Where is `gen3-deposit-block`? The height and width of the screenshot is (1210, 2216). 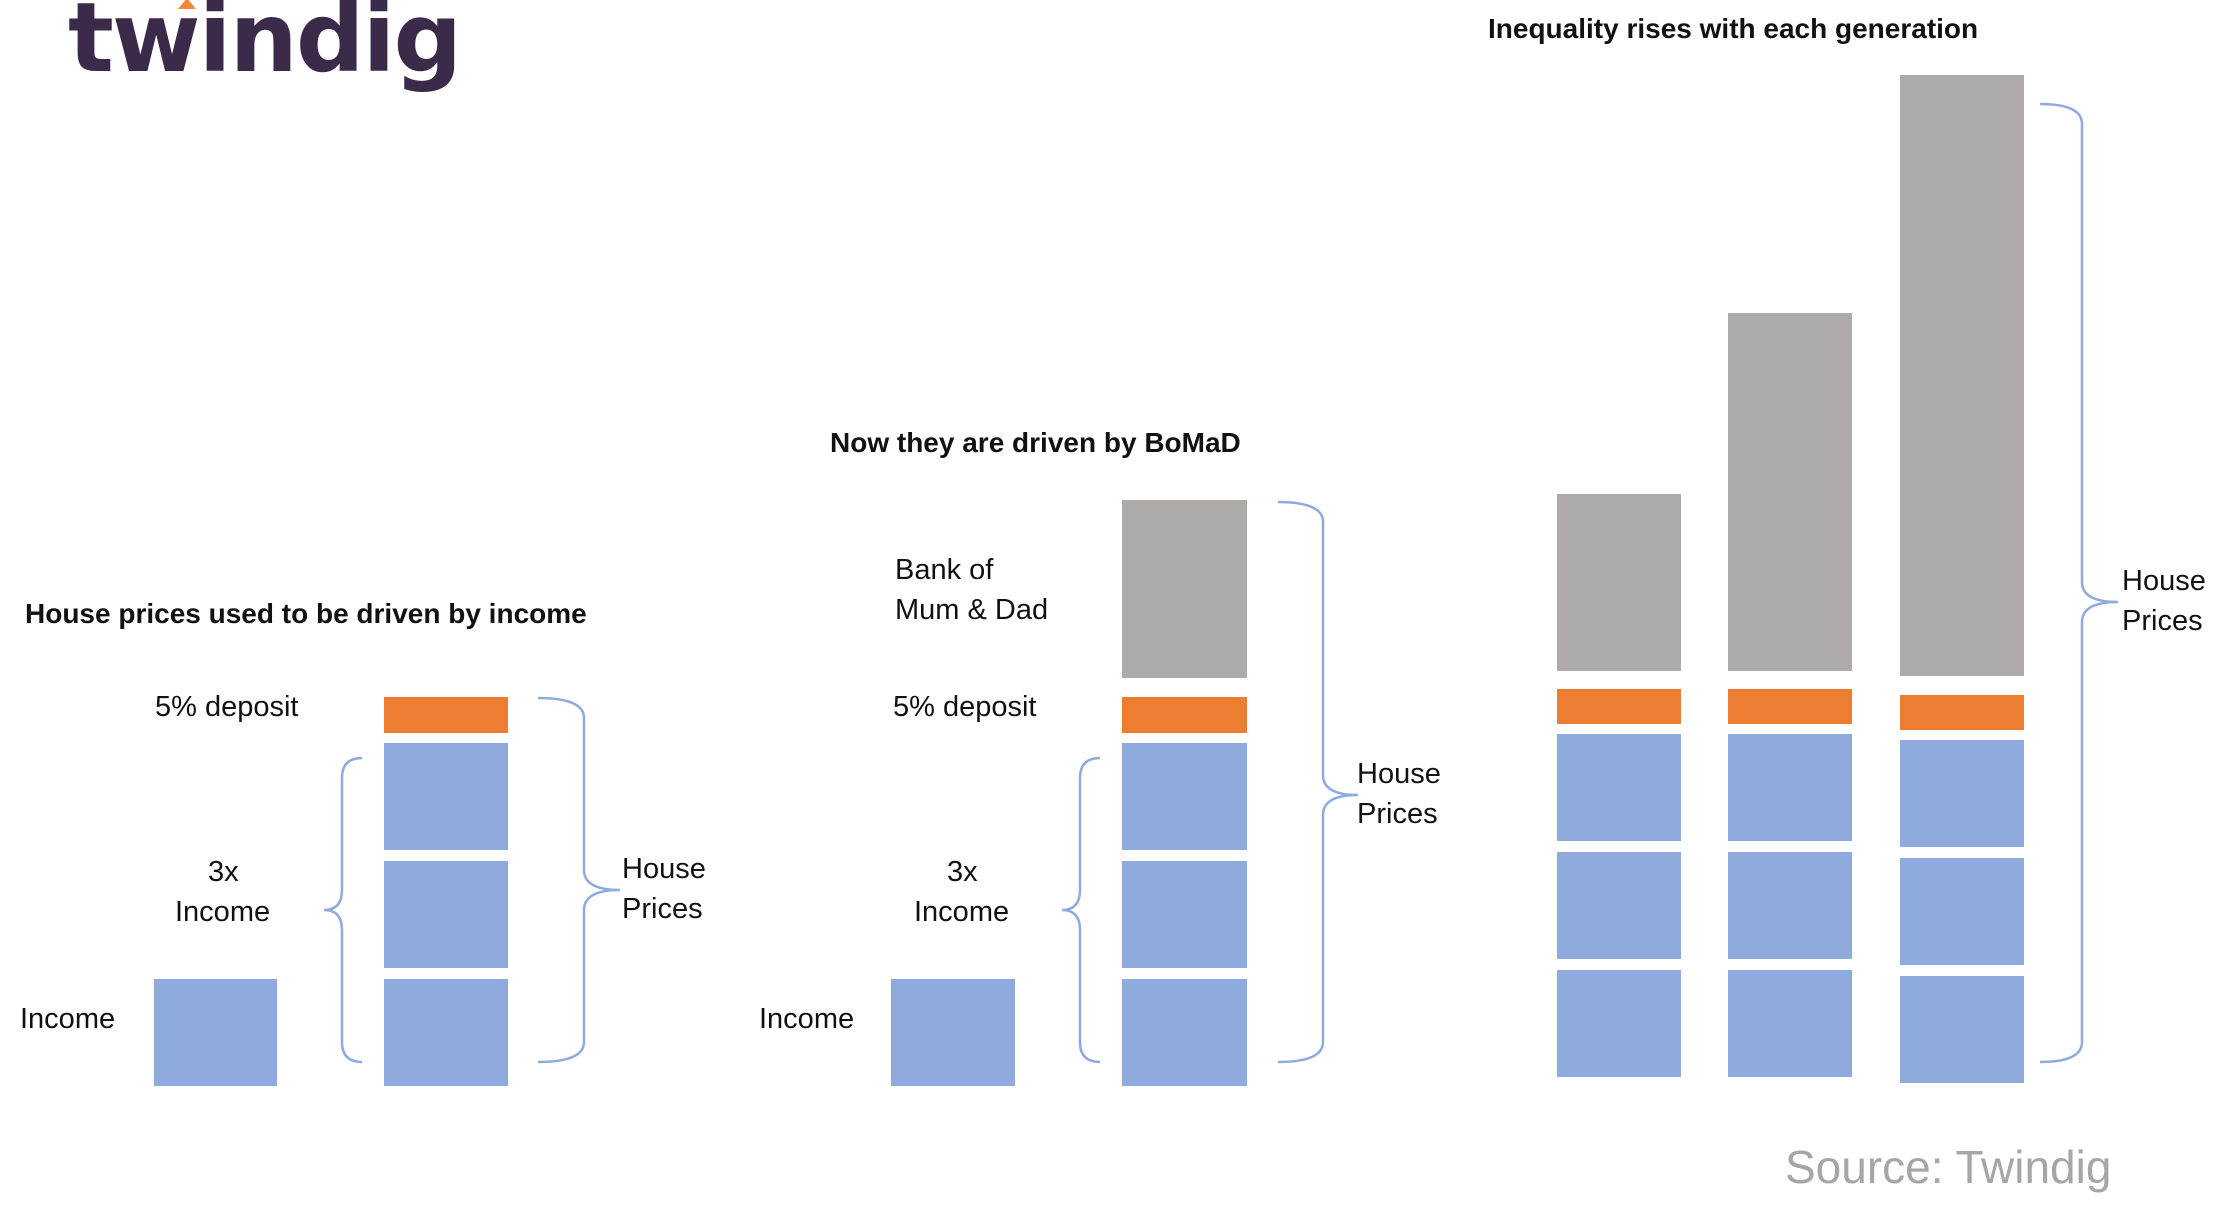
gen3-deposit-block is located at coordinates (1962, 712).